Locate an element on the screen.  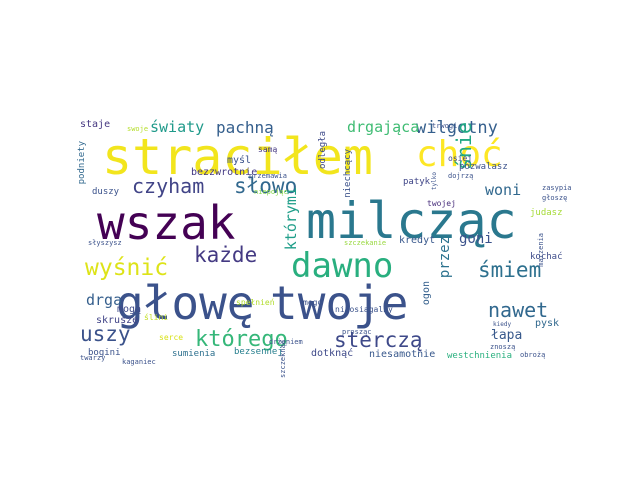
word-kochac: kochać is located at coordinates (546, 257).